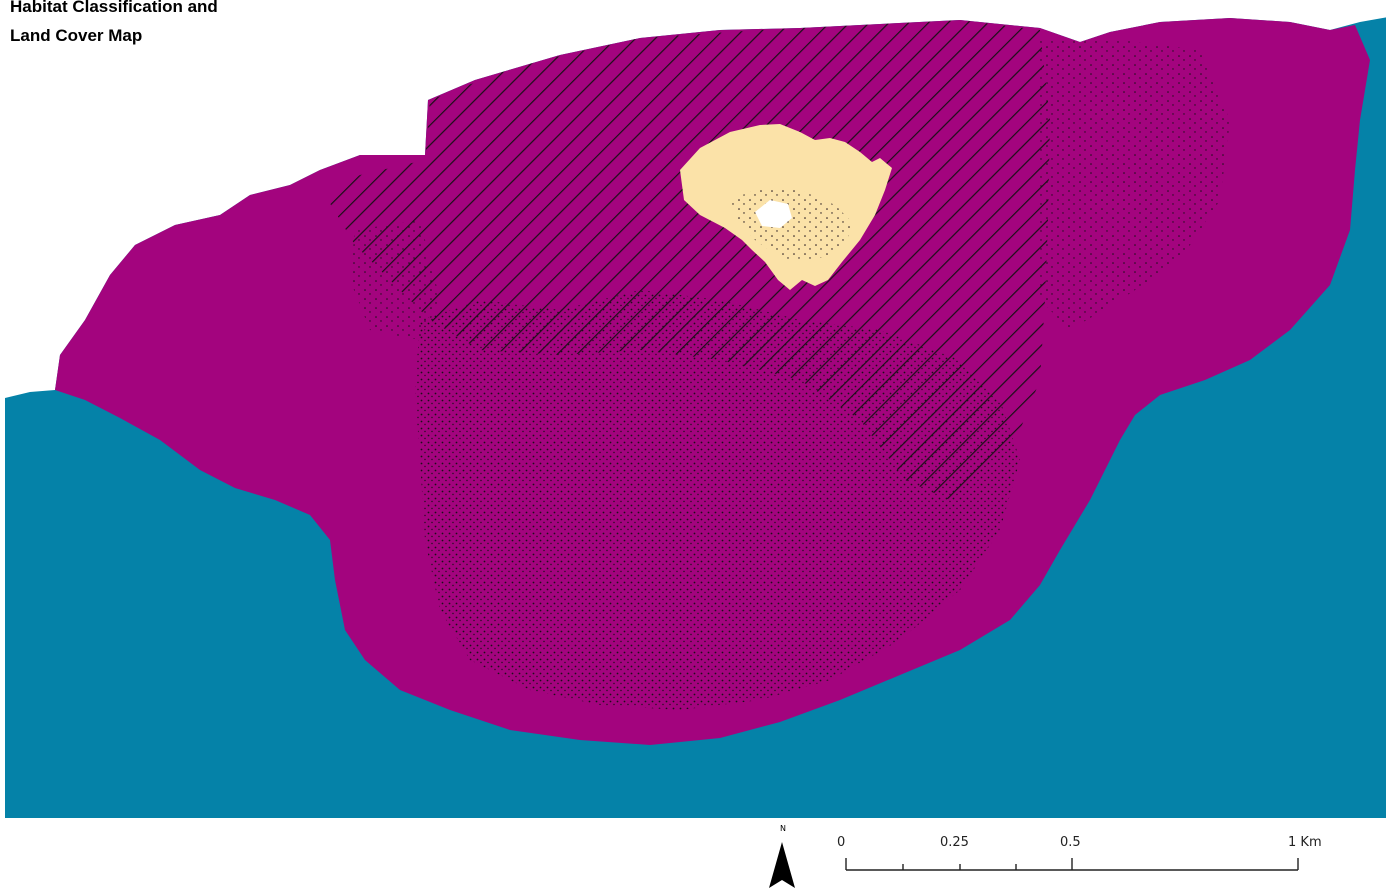  What do you see at coordinates (697, 854) in the screenshot?
I see `map-bottom-margin` at bounding box center [697, 854].